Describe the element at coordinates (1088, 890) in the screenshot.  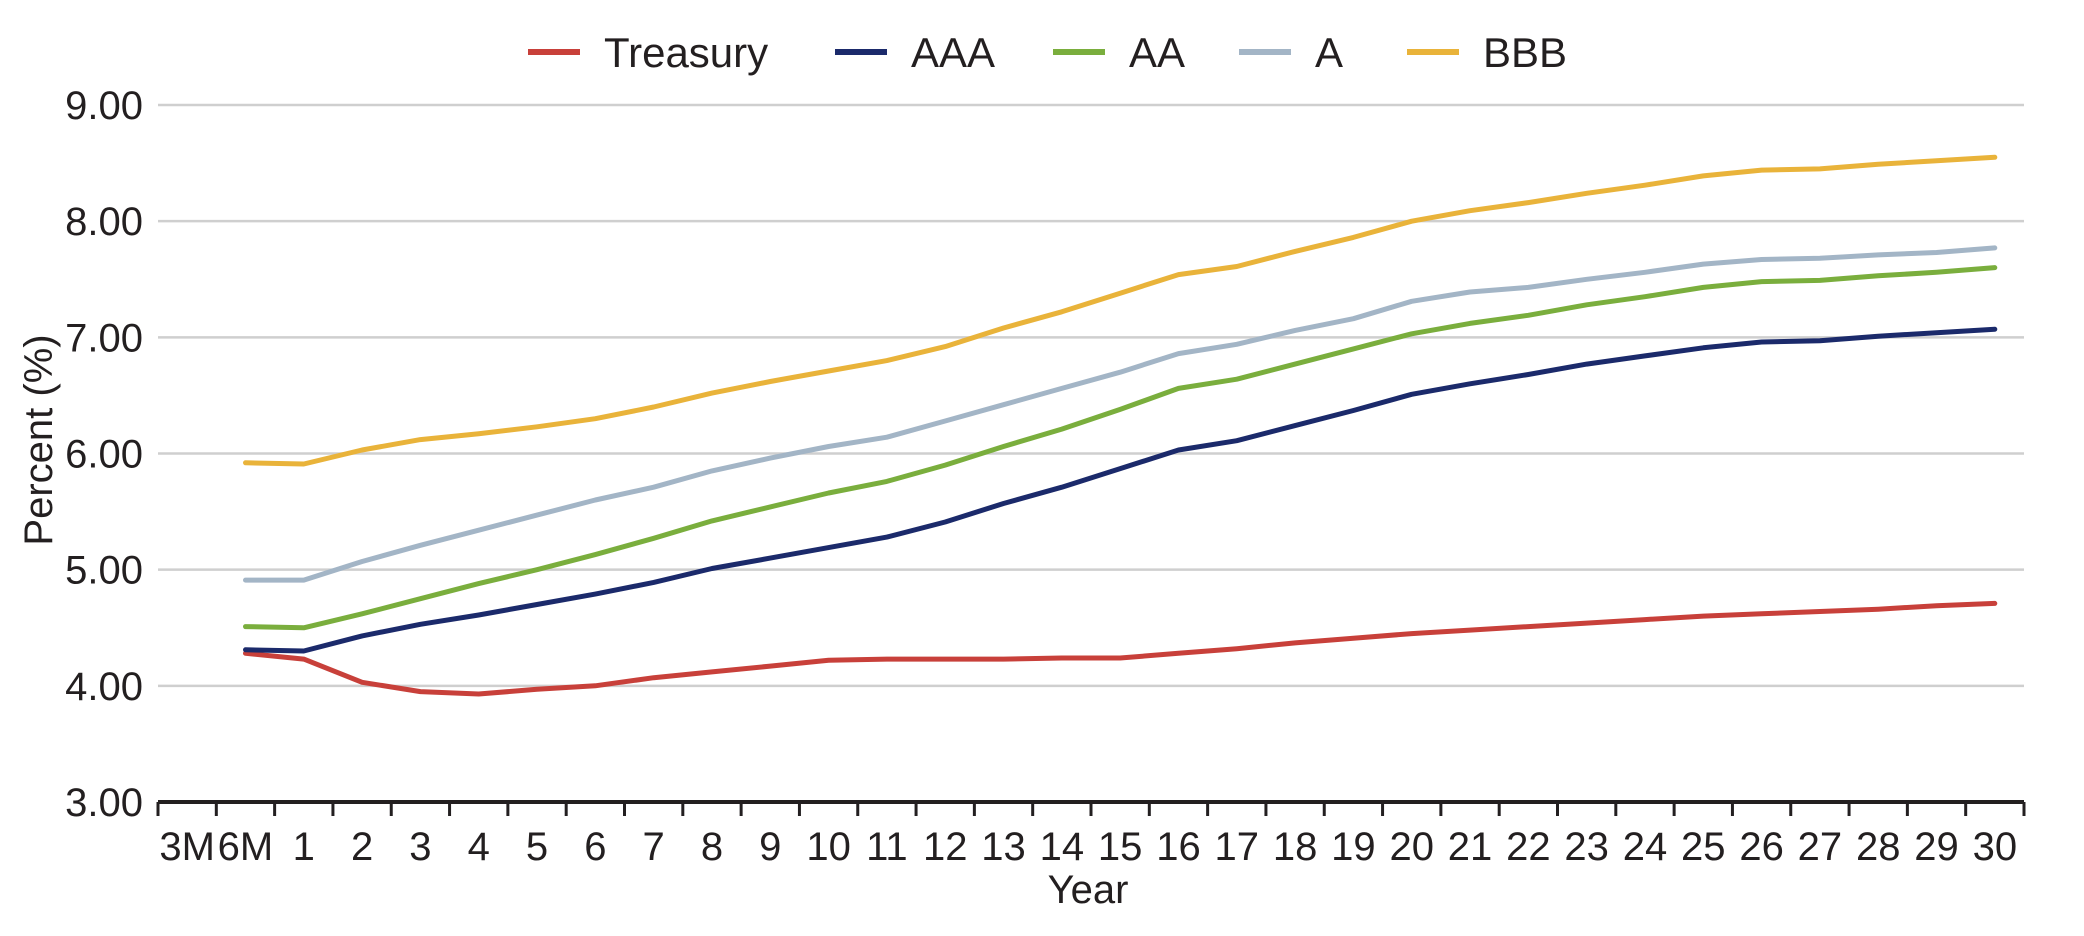
I see `x-axis-title: Year` at that location.